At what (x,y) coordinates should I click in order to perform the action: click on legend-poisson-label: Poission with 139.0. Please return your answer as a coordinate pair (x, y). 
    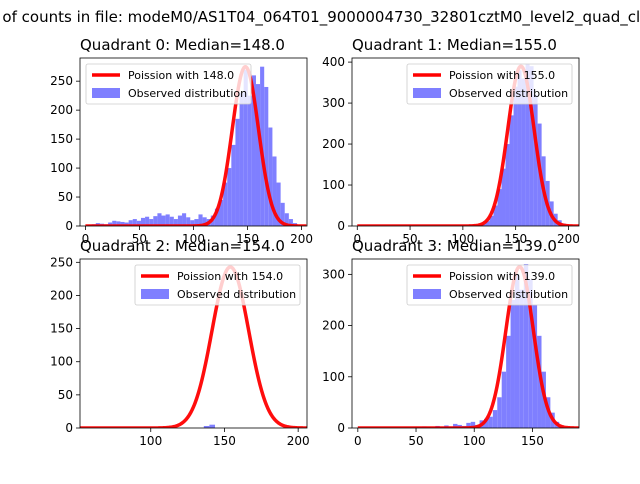
    Looking at the image, I should click on (502, 276).